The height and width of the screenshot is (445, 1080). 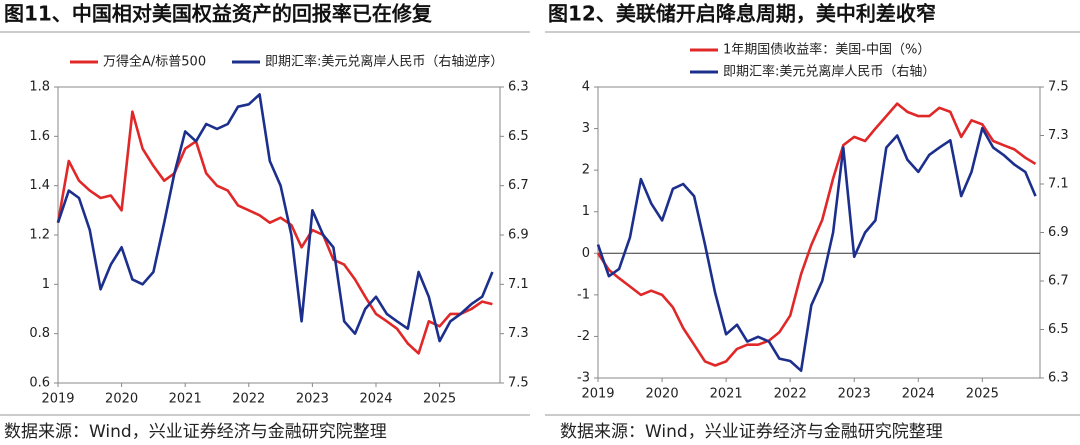 I want to click on y-tick-label: 1.4, so click(x=39, y=185).